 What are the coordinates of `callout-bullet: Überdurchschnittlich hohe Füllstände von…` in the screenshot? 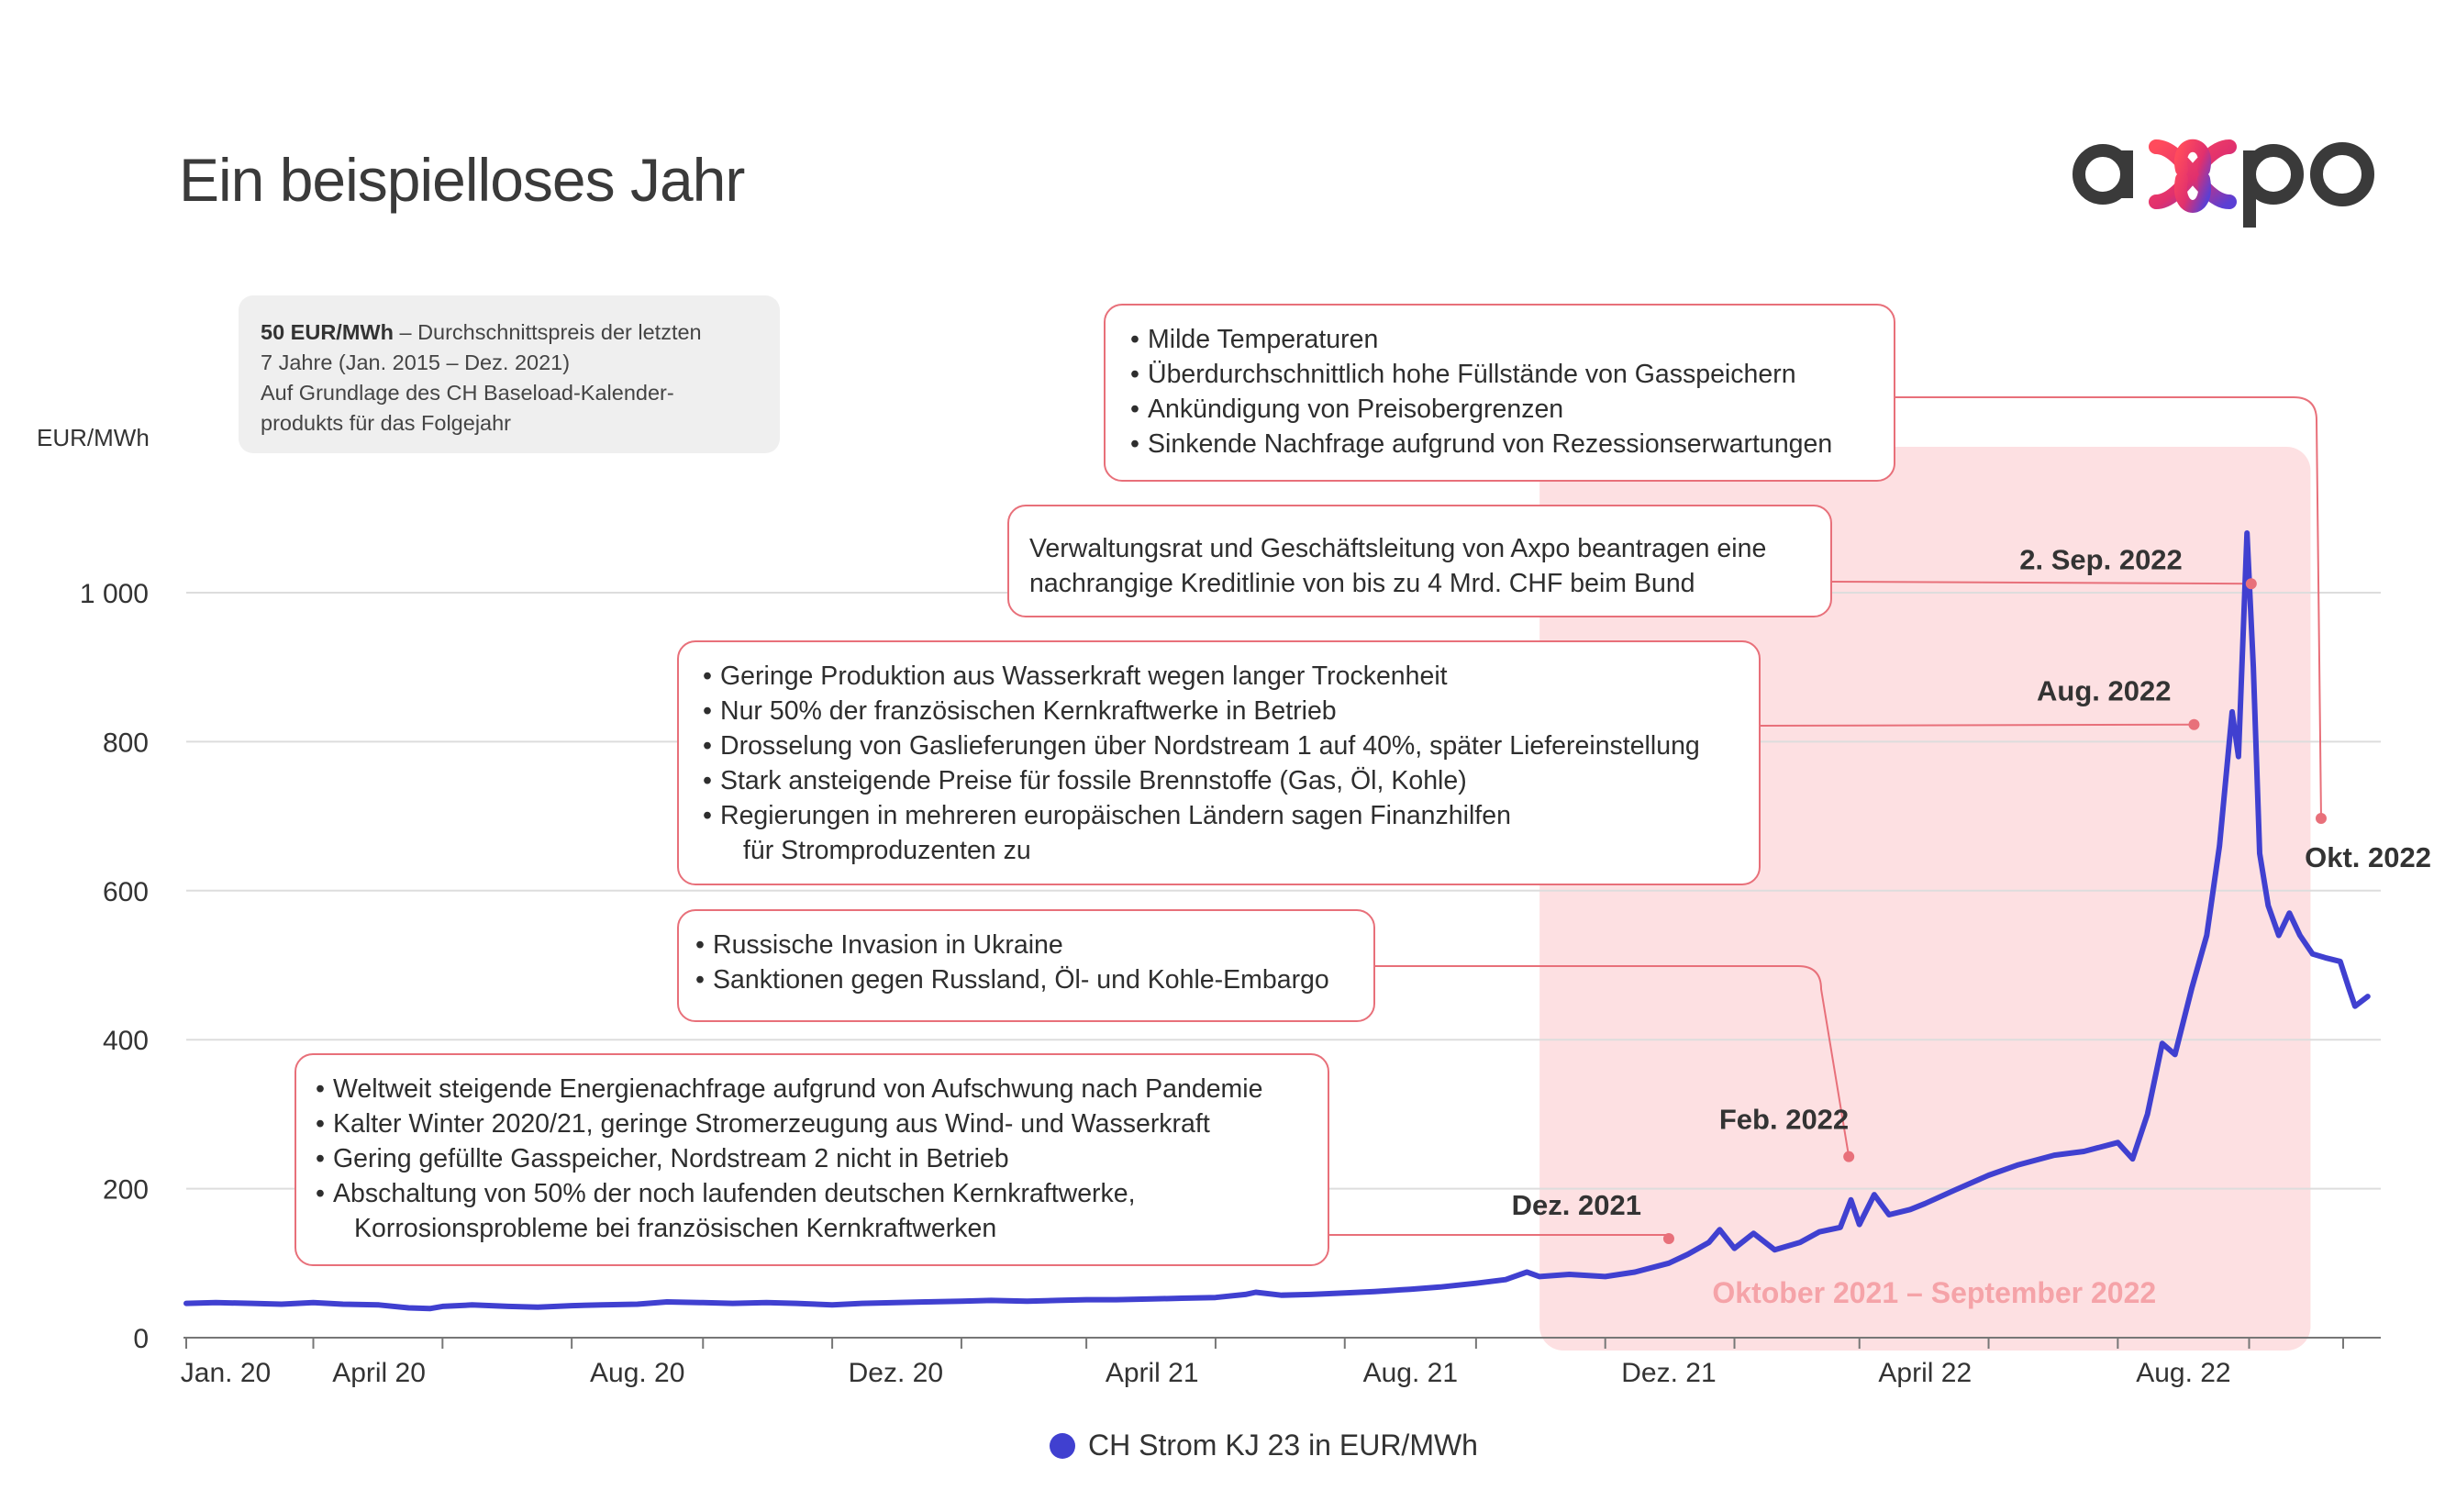 It's located at (1512, 375).